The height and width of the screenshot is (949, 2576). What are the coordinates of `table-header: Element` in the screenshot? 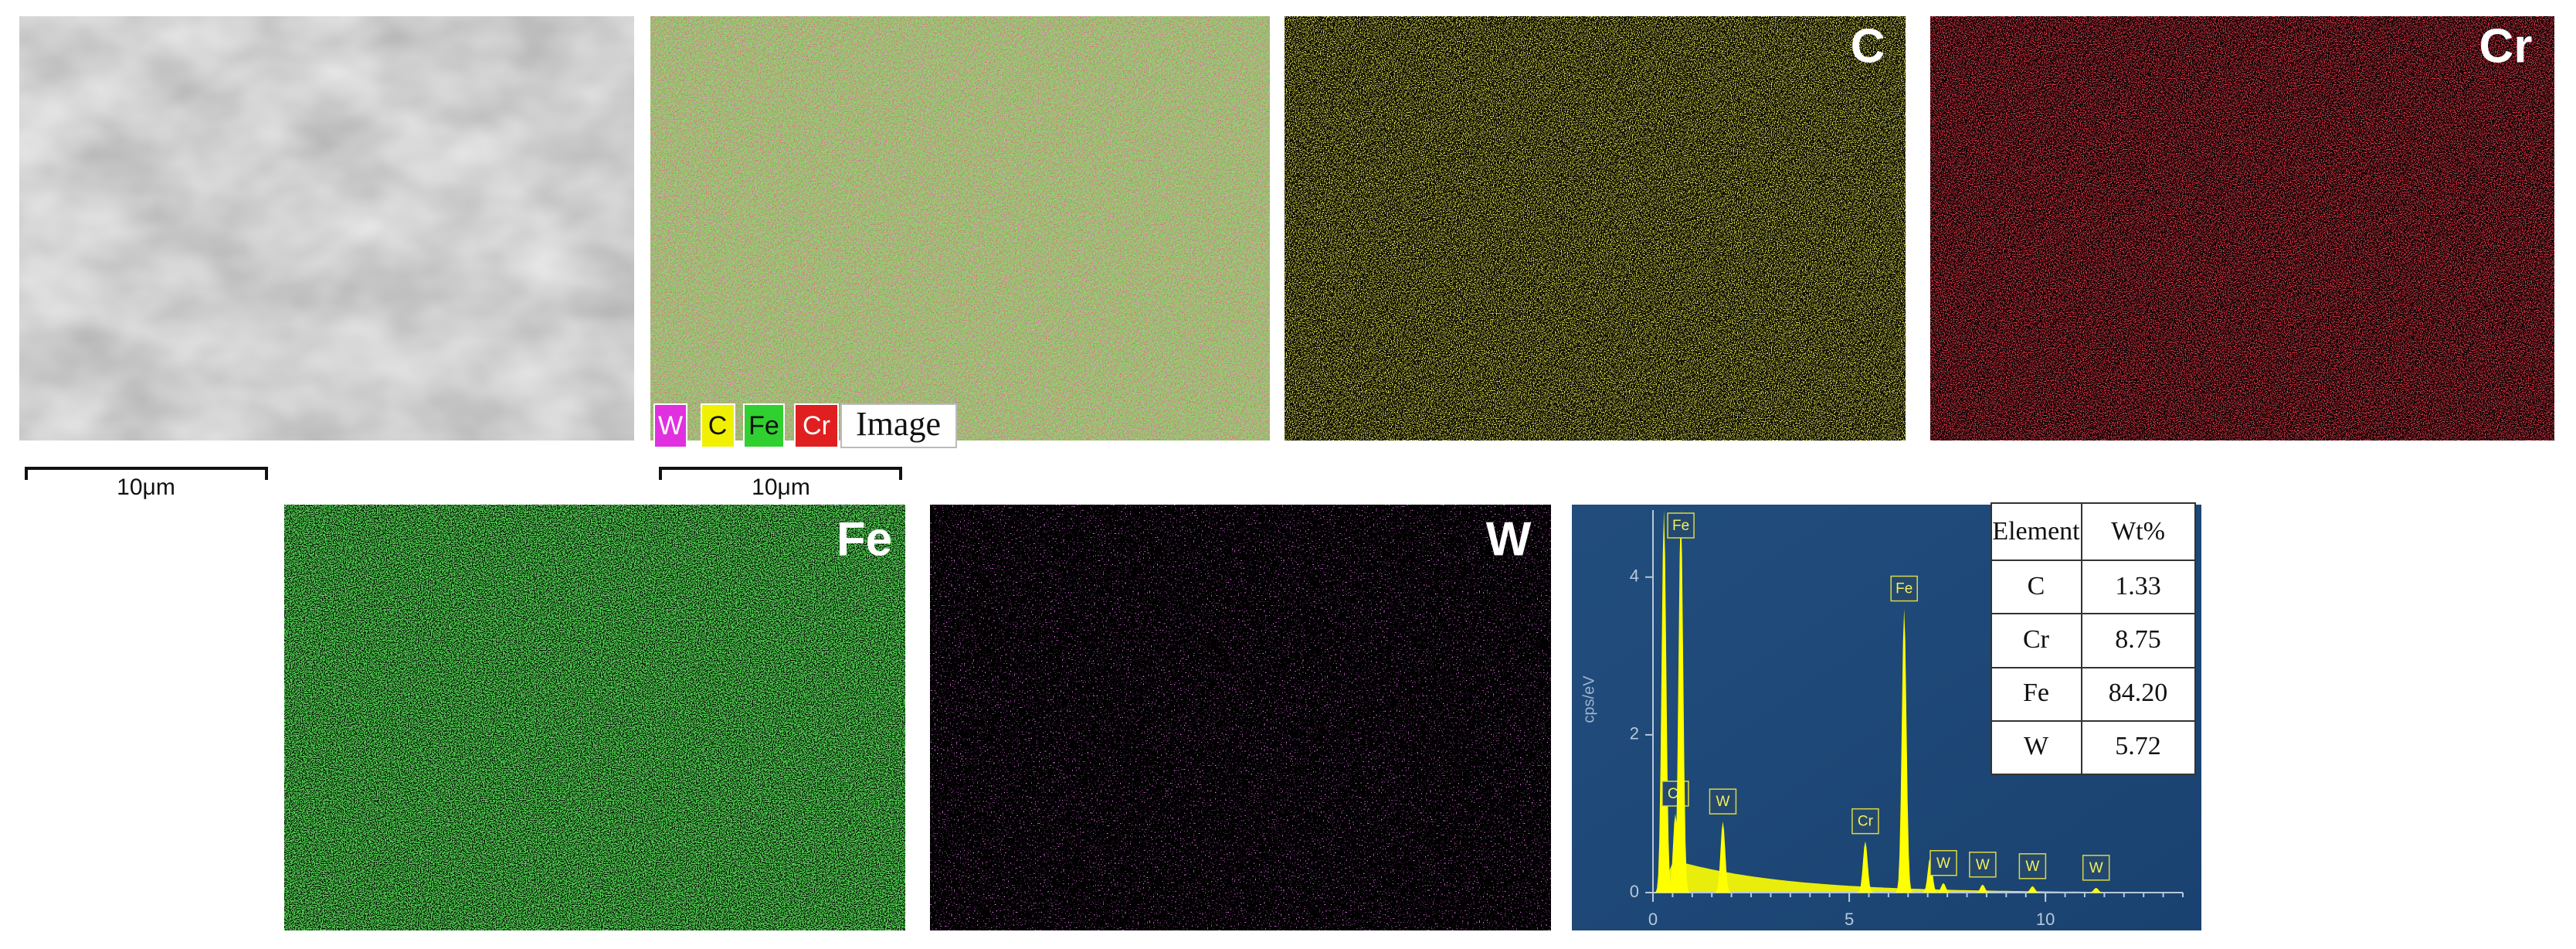 It's located at (2036, 531).